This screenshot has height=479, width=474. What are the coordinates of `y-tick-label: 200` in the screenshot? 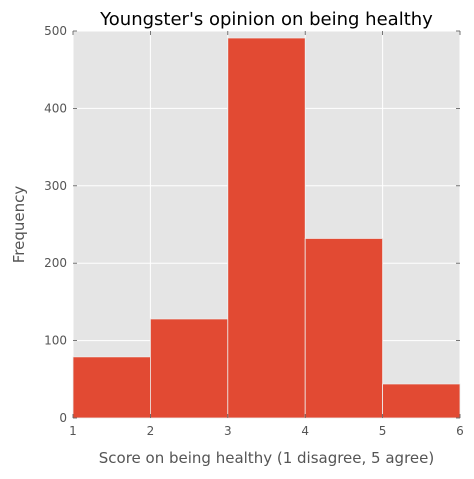 It's located at (55, 263).